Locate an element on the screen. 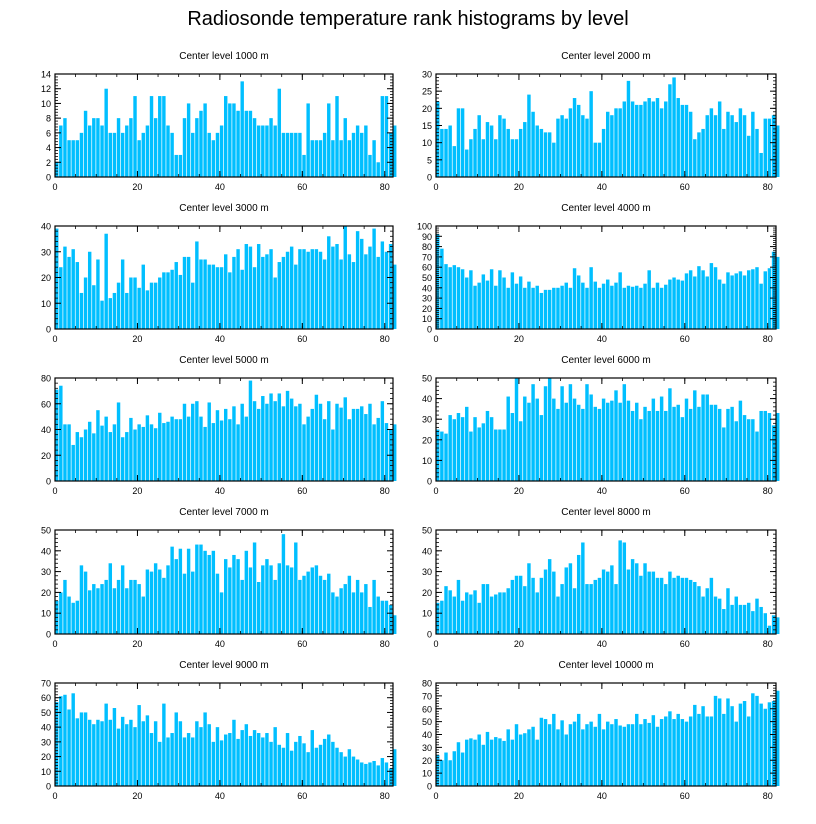  y-tick-label: 80 is located at coordinates (46, 379).